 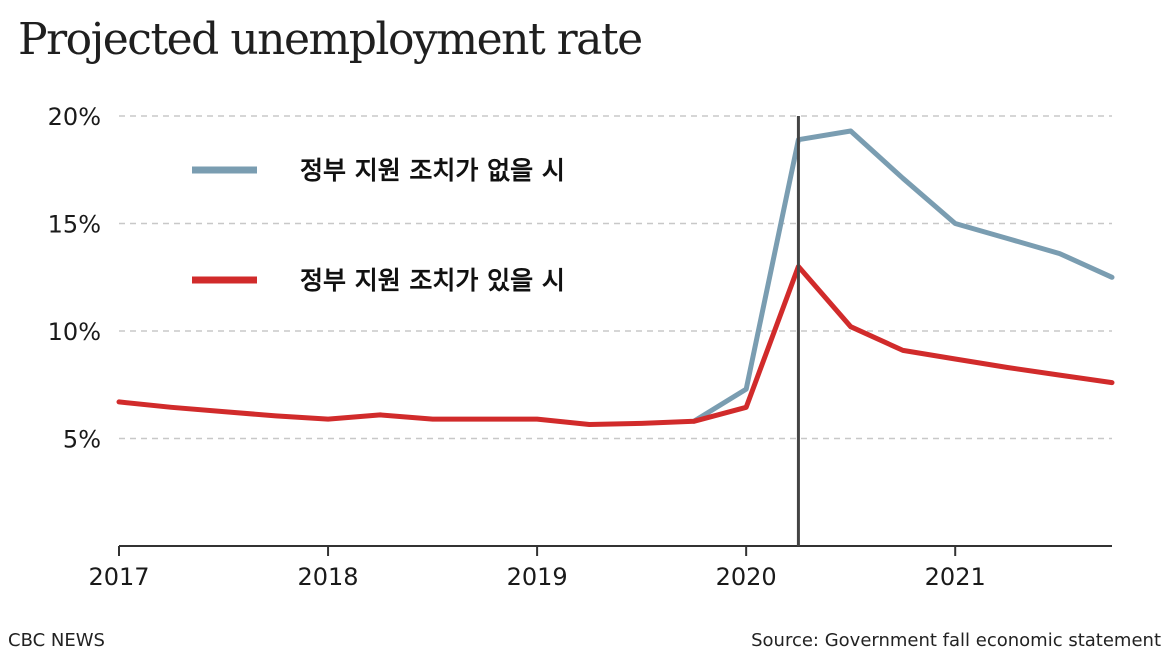 I want to click on x-tick-label: 2021, so click(x=955, y=577).